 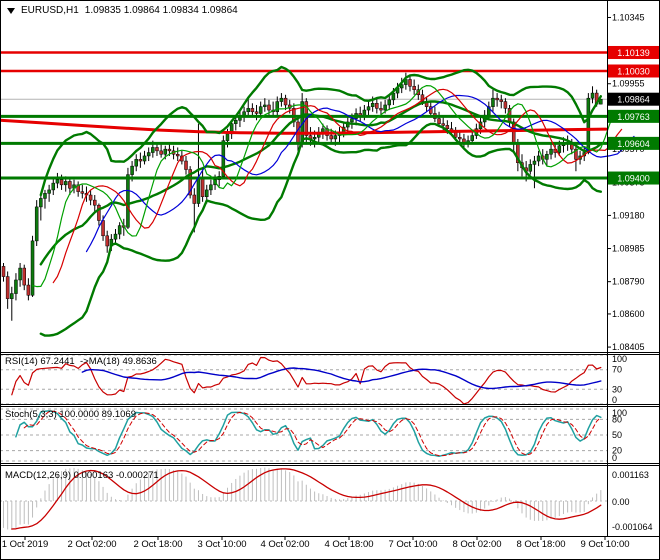 I want to click on symbol-period-label: EURUSD,H1, so click(x=50, y=10).